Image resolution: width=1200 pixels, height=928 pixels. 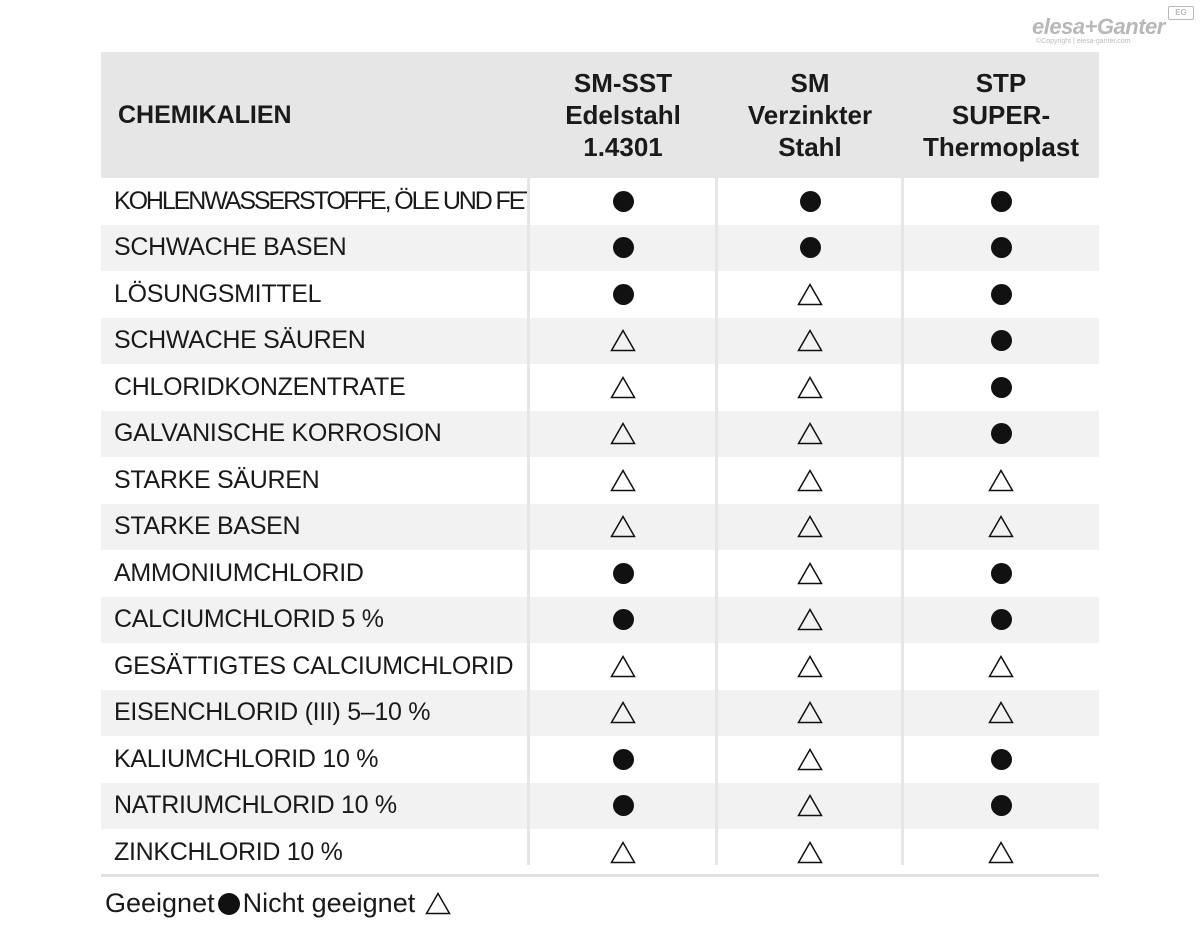 What do you see at coordinates (218, 293) in the screenshot?
I see `chemical-name: LÖSUNGSMITTEL` at bounding box center [218, 293].